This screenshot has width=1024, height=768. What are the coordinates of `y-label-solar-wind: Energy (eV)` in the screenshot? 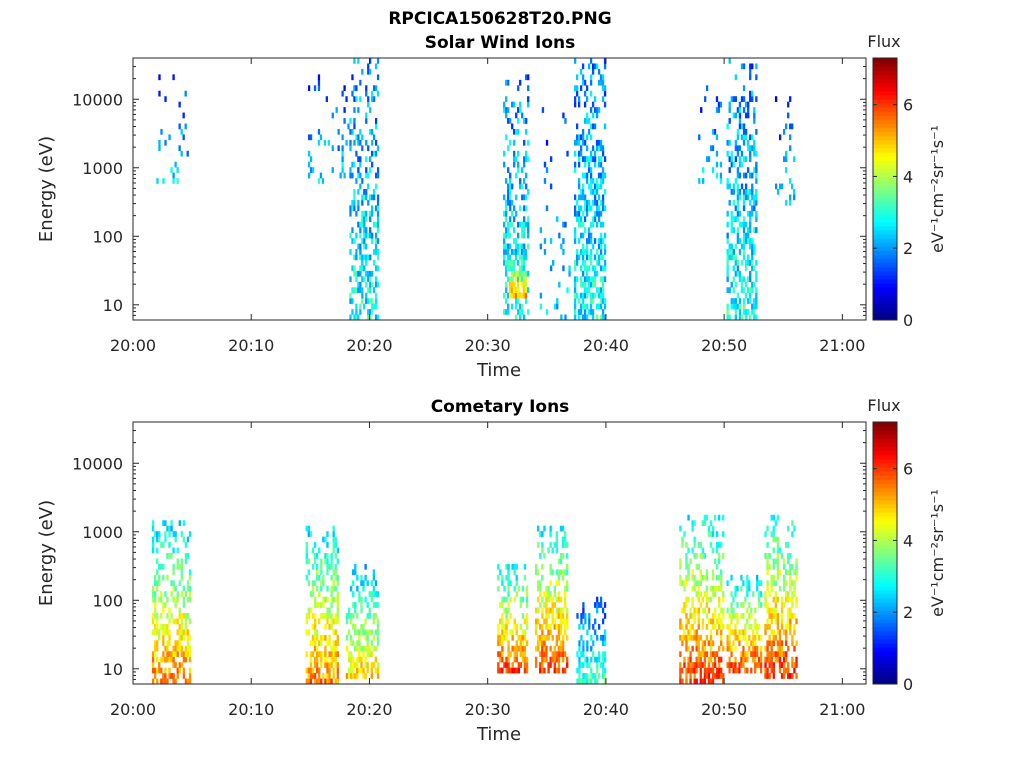 It's located at (46, 189).